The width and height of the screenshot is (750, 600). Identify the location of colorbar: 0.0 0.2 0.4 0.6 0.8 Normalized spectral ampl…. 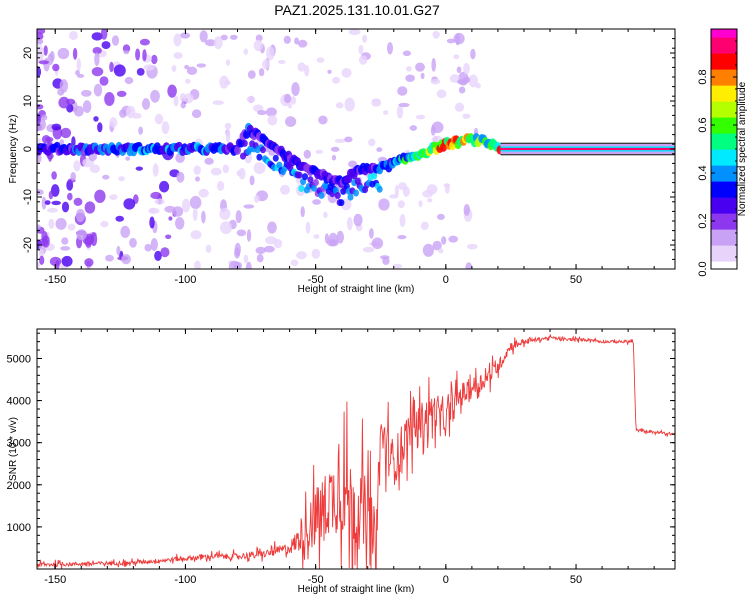
(722, 152).